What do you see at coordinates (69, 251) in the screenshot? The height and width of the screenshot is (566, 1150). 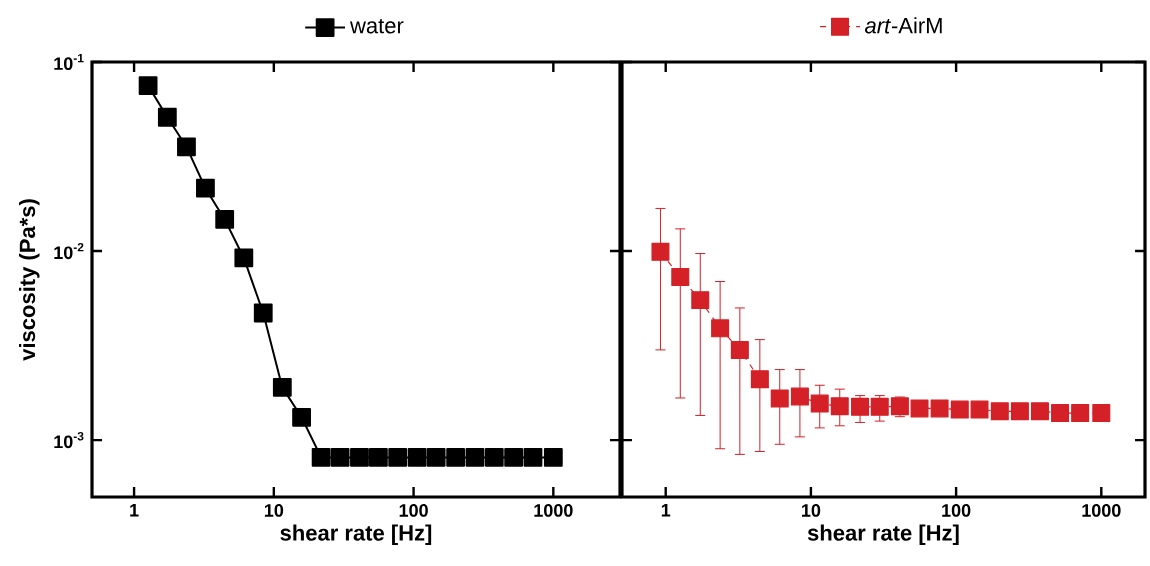 I see `y-tick-label: 10$^{-2}$` at bounding box center [69, 251].